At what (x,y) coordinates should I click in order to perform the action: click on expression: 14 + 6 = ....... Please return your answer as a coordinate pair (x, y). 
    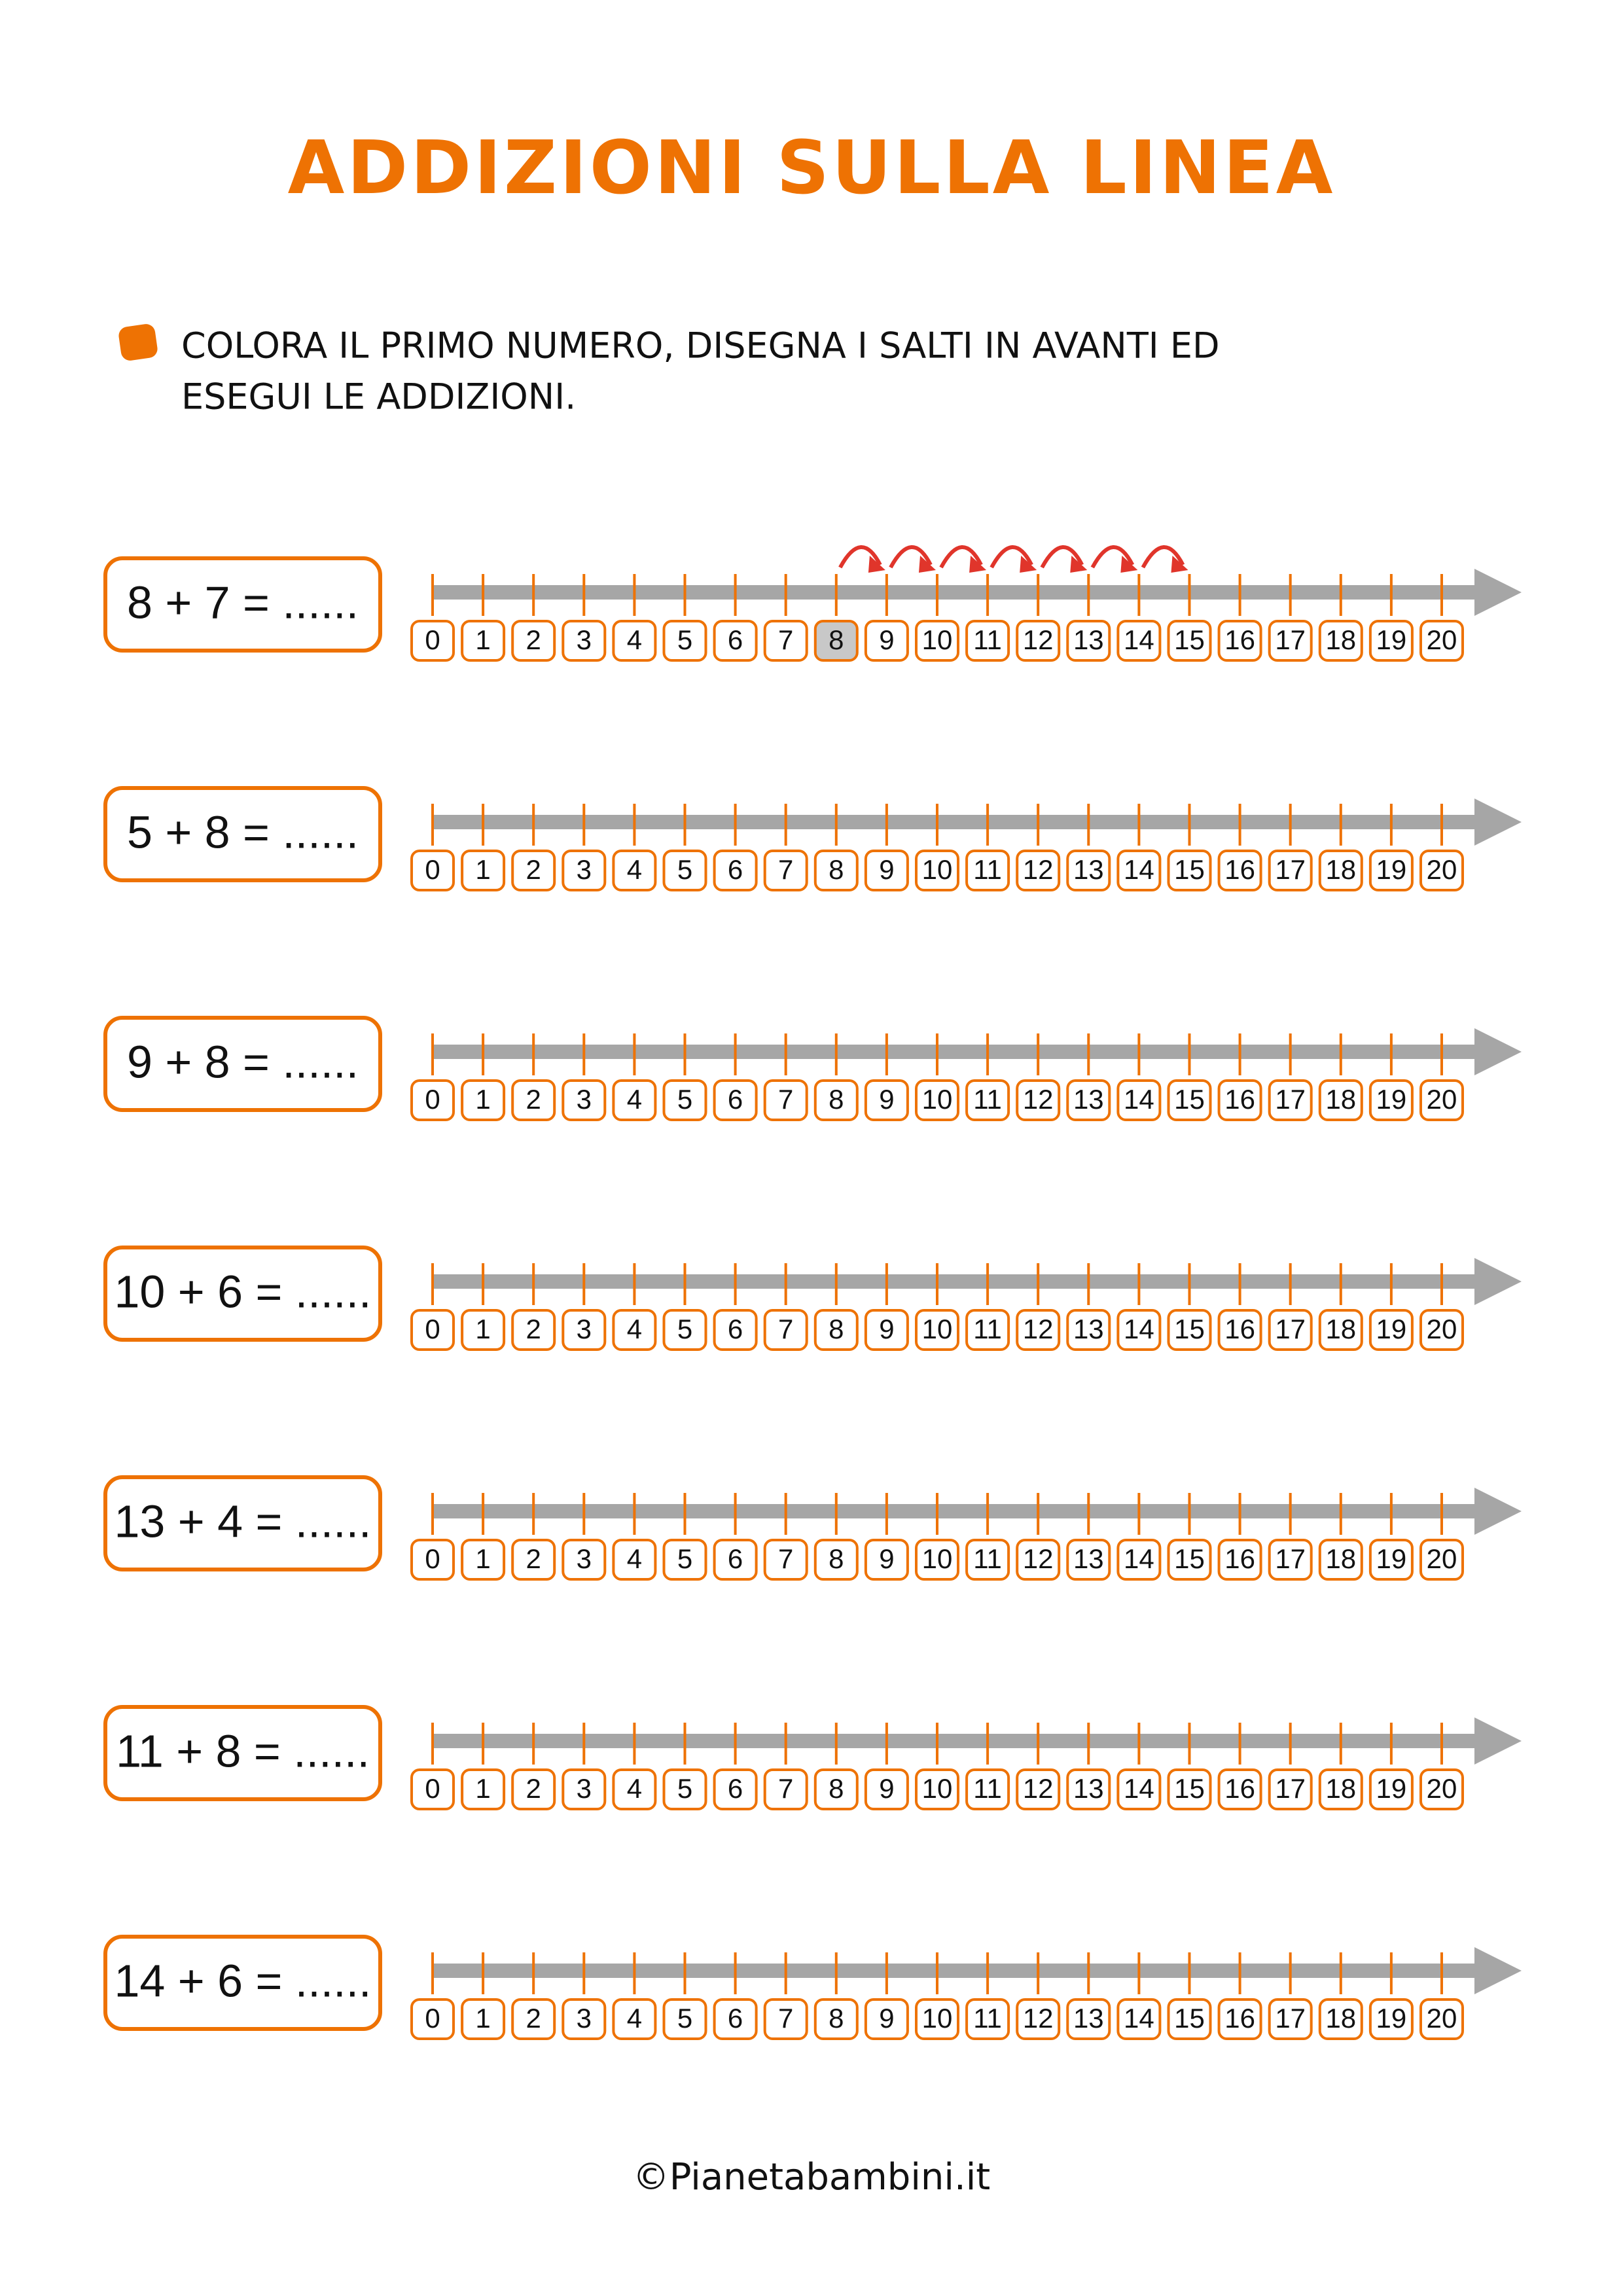
    Looking at the image, I should click on (243, 1981).